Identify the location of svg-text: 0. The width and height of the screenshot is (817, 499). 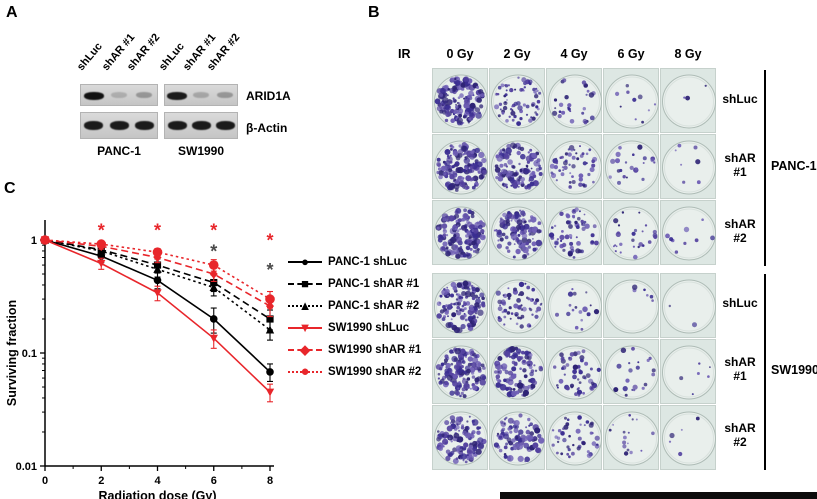
(45, 481).